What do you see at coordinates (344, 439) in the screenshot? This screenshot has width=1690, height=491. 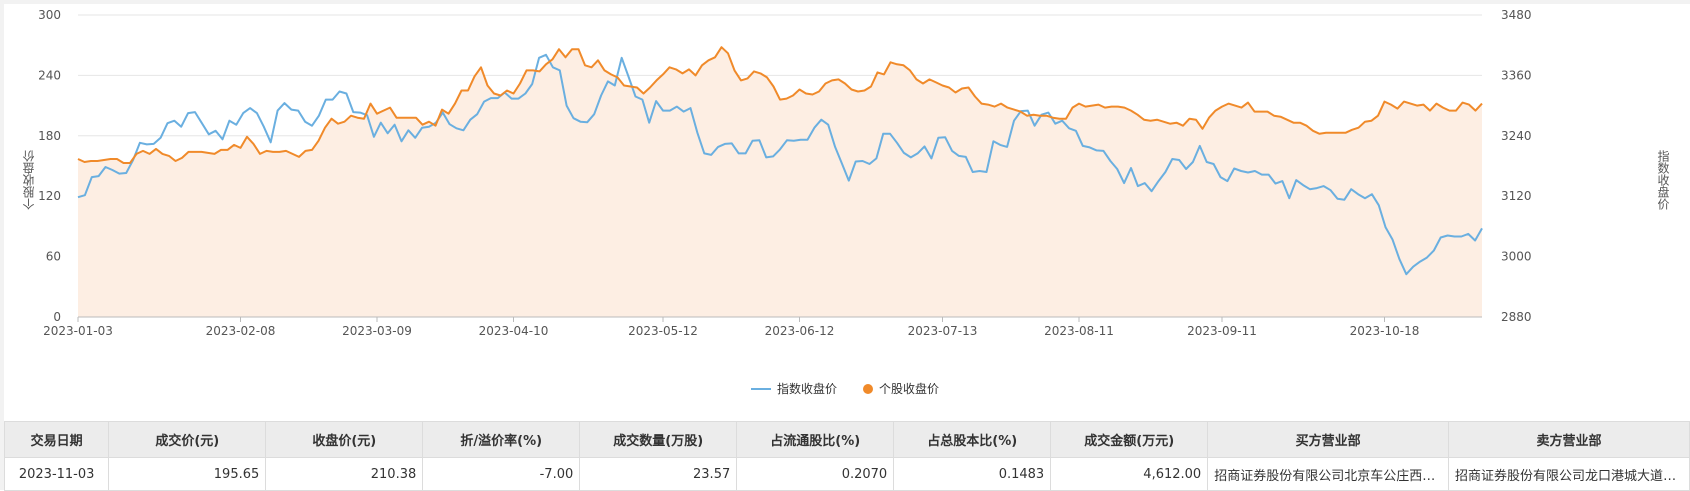 I see `col-header: 收盘价(元)` at bounding box center [344, 439].